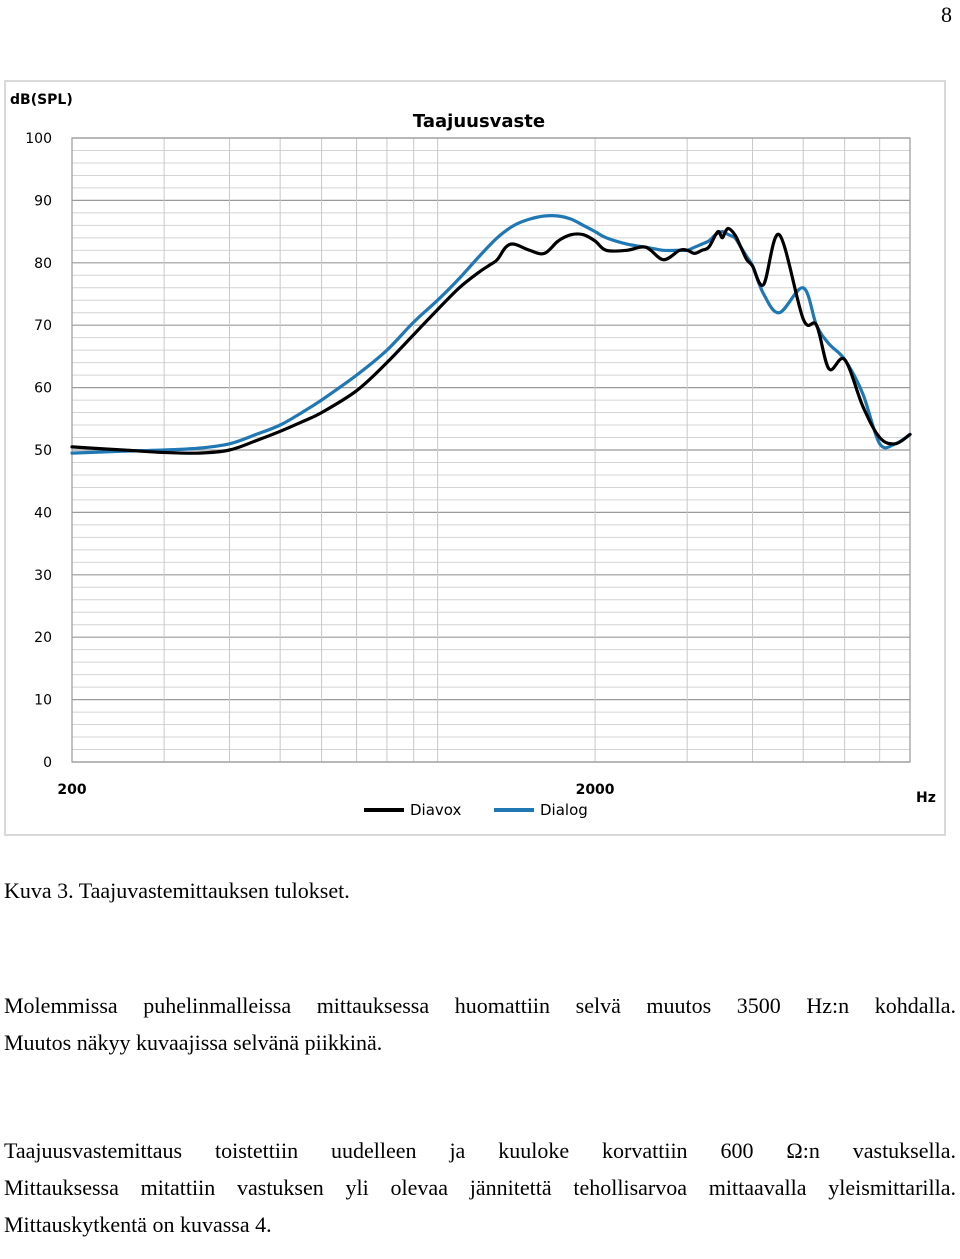 The image size is (960, 1259). I want to click on y-tick-label: 30, so click(43, 576).